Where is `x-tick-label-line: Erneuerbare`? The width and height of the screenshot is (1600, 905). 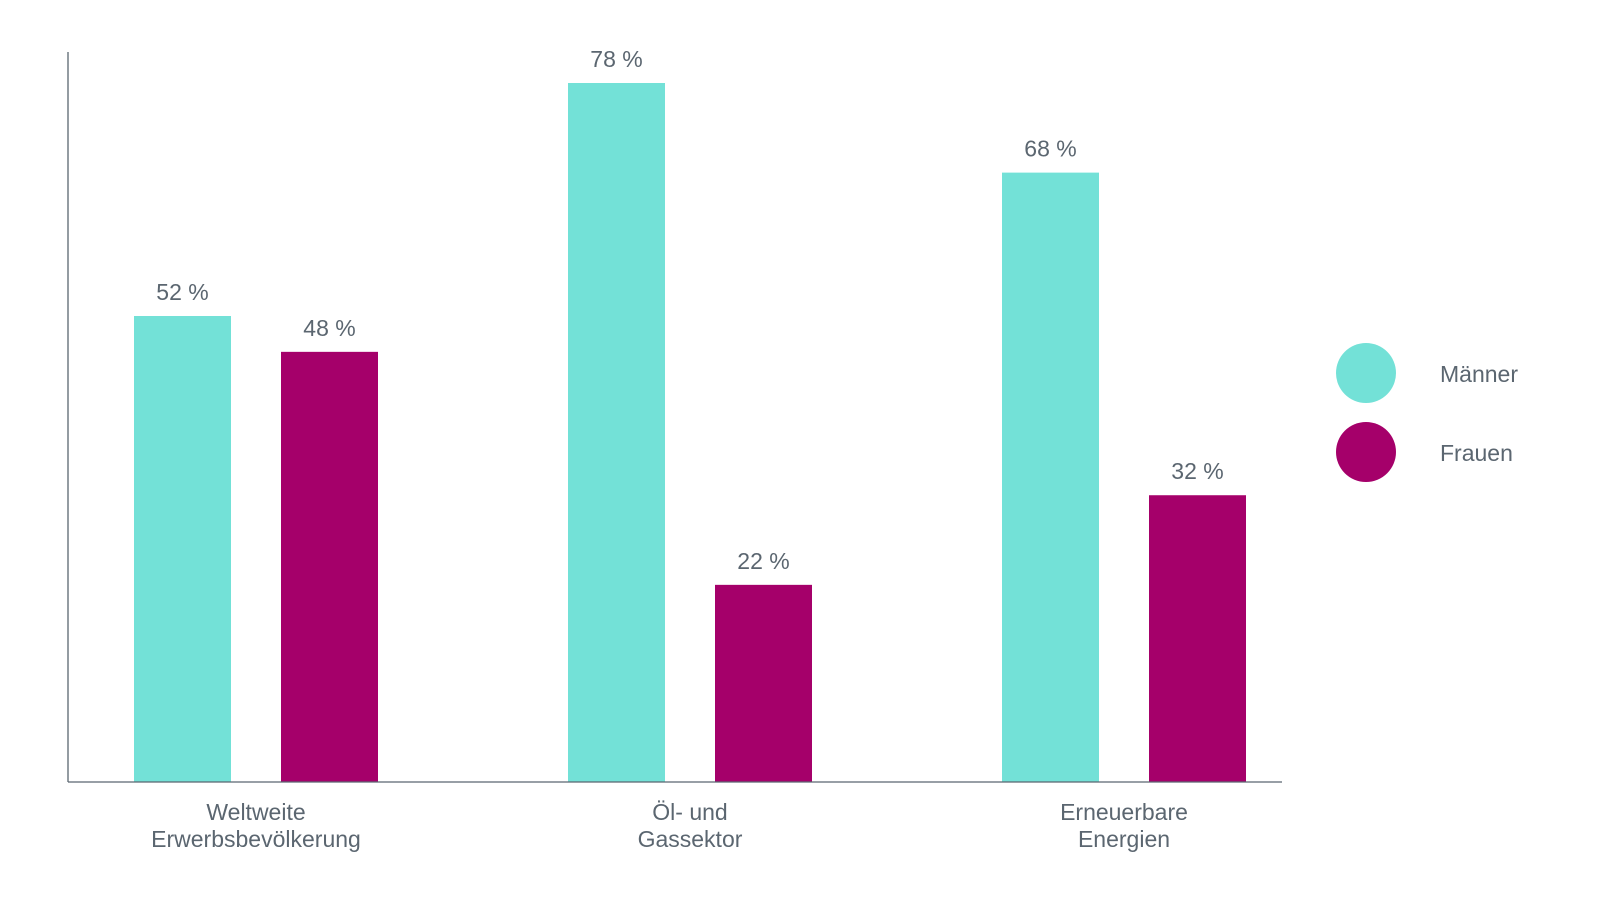 x-tick-label-line: Erneuerbare is located at coordinates (1124, 812).